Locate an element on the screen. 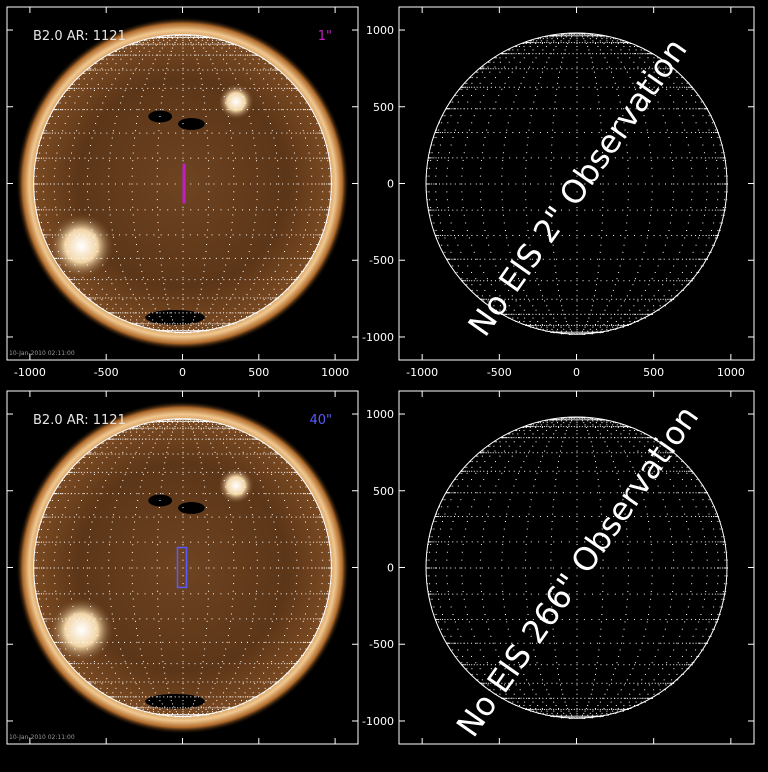 This screenshot has width=768, height=772. no-observation-text: No EIS 266" Observation is located at coordinates (577, 571).